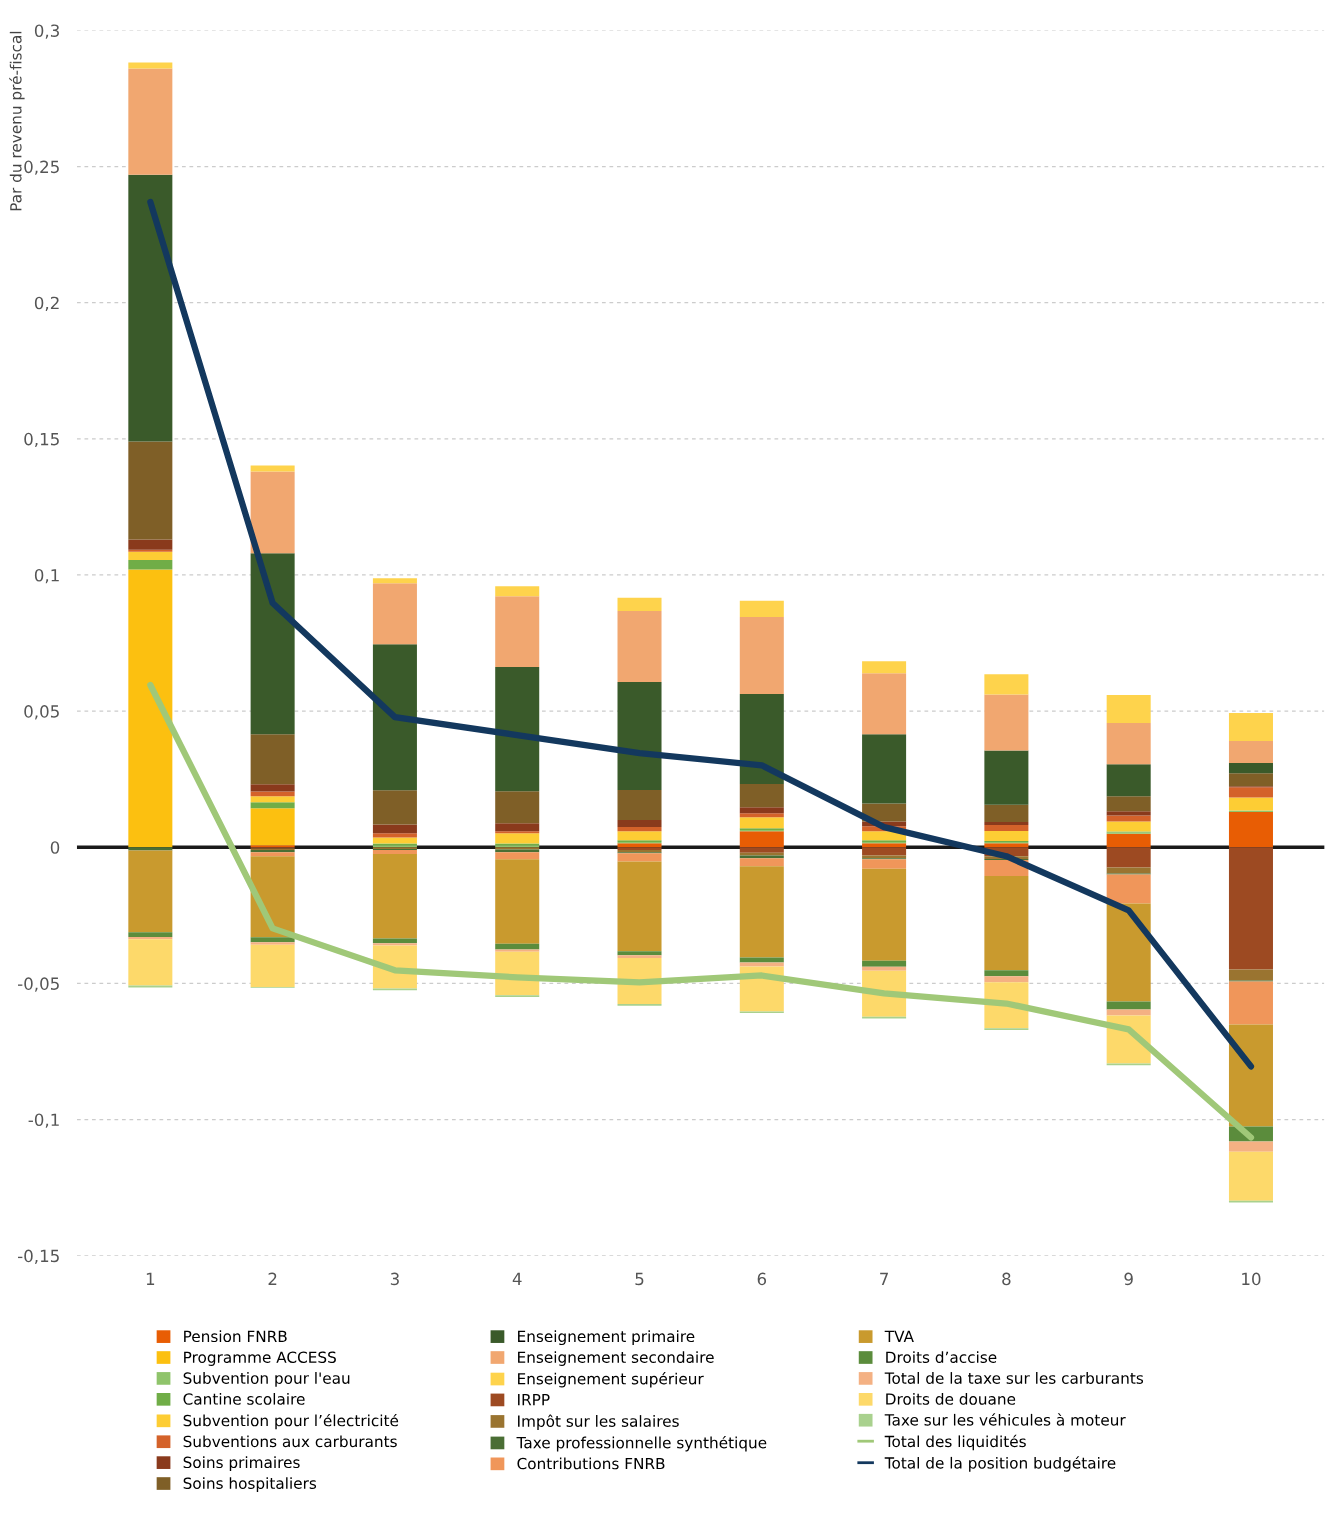 This screenshot has width=1327, height=1522. What do you see at coordinates (1005, 1419) in the screenshot?
I see `legend-label: Taxe sur les véhicules à moteur` at bounding box center [1005, 1419].